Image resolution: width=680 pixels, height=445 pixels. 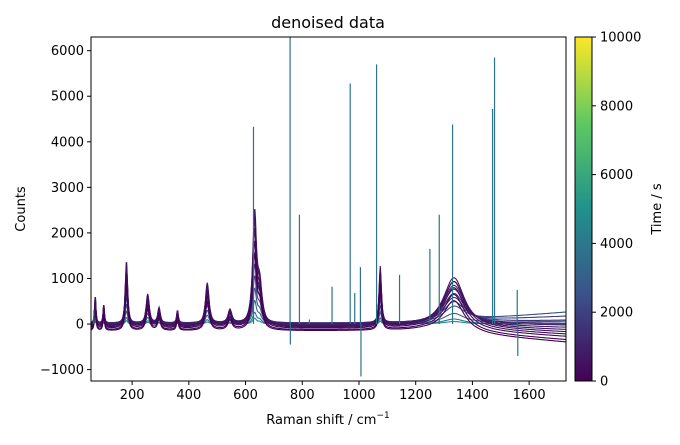 What do you see at coordinates (382, 416) in the screenshot?
I see `x-axis-label-superscript: −1` at bounding box center [382, 416].